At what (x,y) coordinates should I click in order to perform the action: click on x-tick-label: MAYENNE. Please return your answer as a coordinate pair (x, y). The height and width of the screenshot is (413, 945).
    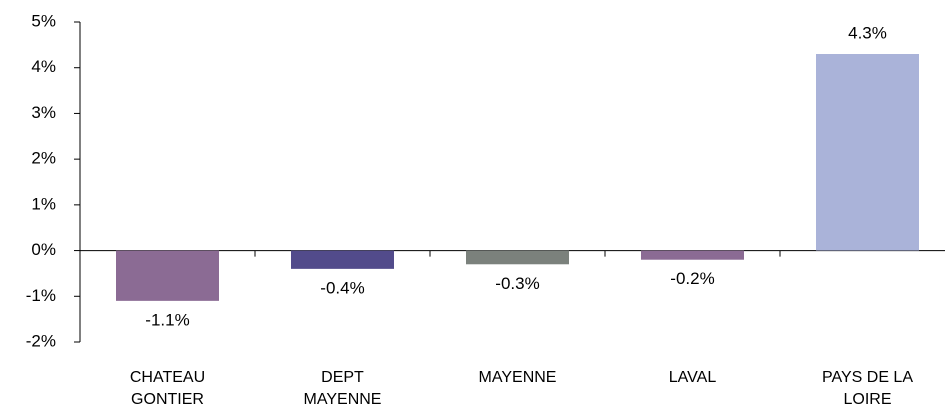
    Looking at the image, I should click on (517, 377).